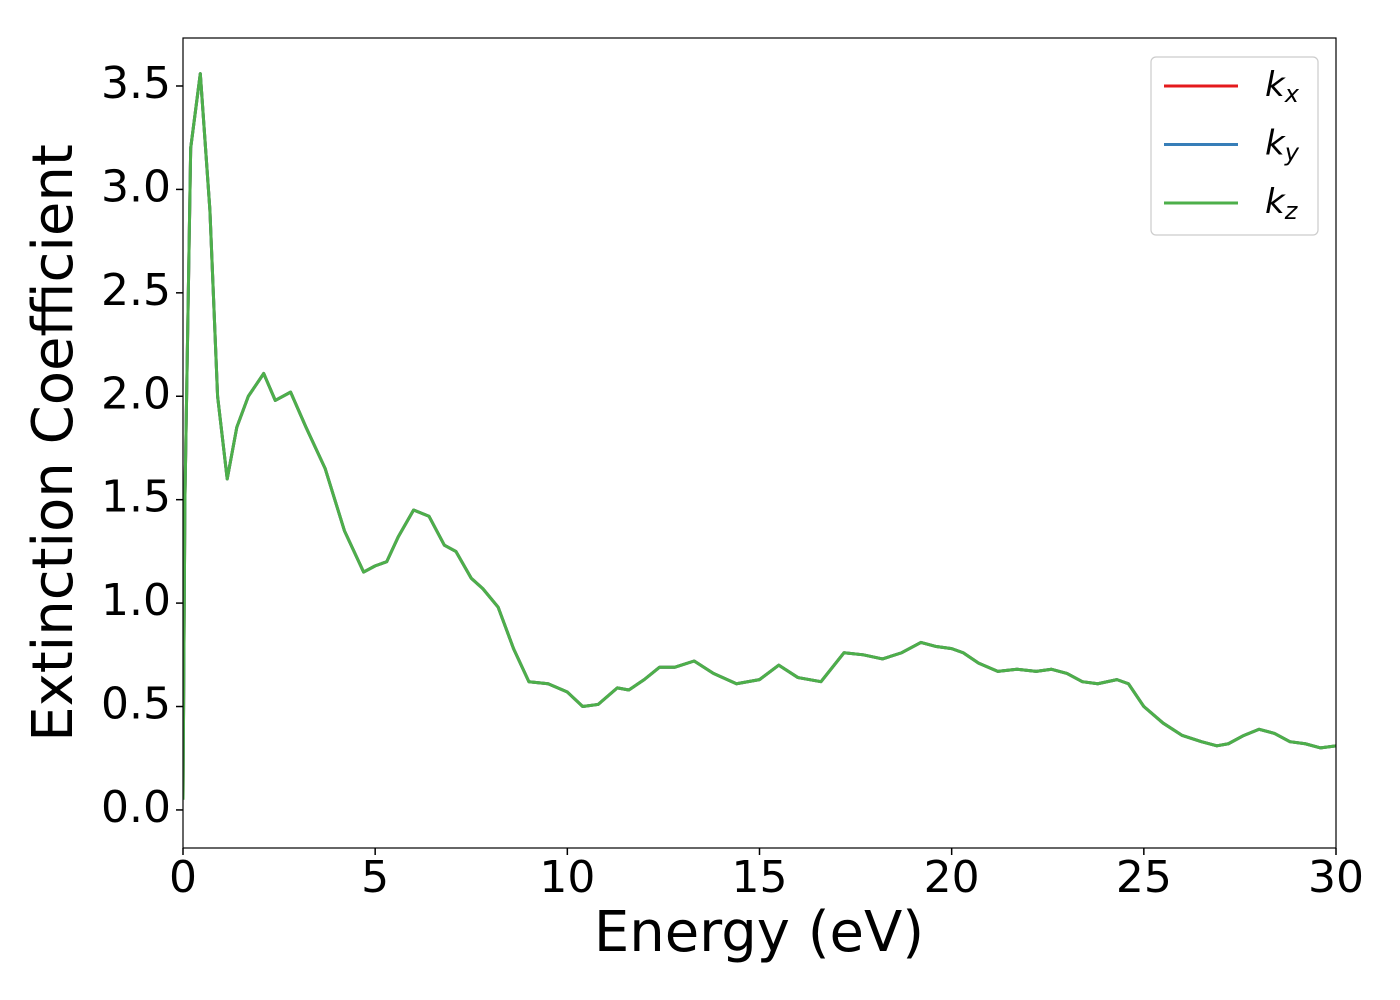 The width and height of the screenshot is (1400, 1000). Describe the element at coordinates (1282, 204) in the screenshot. I see `legend-label: kz` at that location.